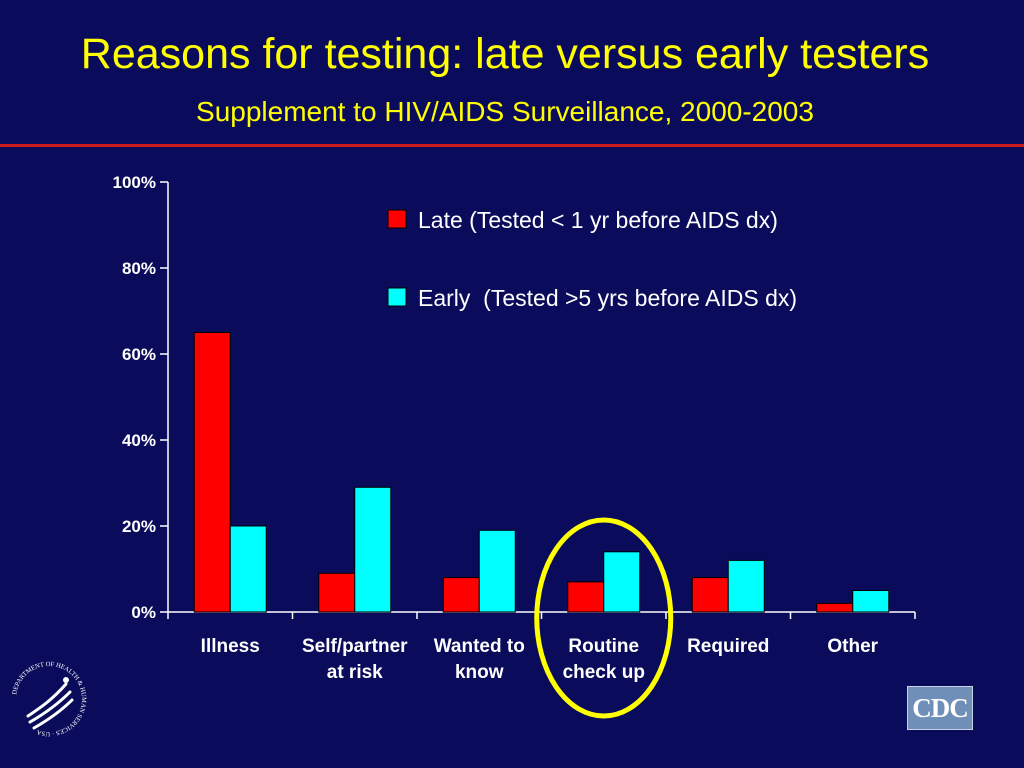  Describe the element at coordinates (604, 672) in the screenshot. I see `x-category-label: check up` at that location.